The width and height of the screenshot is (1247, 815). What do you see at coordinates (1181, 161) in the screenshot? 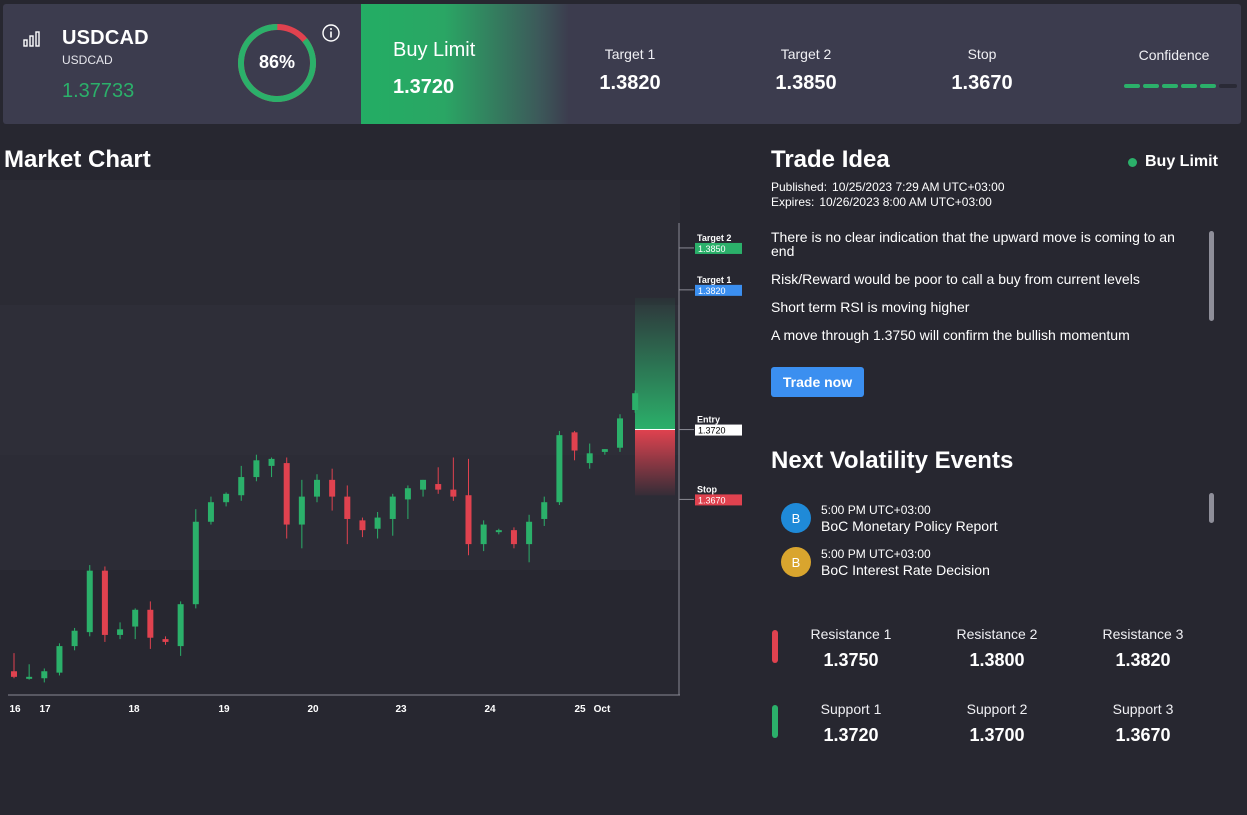
I see `trade-status-label: Buy Limit` at bounding box center [1181, 161].